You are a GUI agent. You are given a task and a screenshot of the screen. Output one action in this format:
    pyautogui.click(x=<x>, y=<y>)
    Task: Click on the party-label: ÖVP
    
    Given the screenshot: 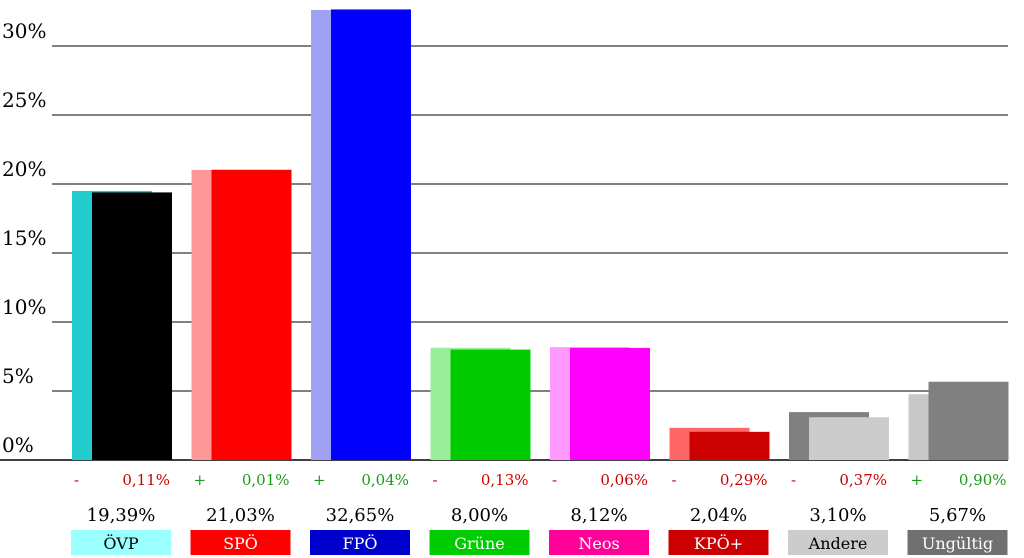 What is the action you would take?
    pyautogui.click(x=120, y=543)
    